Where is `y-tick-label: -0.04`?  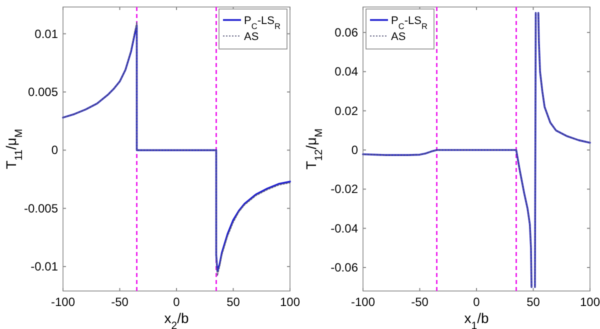 y-tick-label: -0.04 is located at coordinates (344, 228).